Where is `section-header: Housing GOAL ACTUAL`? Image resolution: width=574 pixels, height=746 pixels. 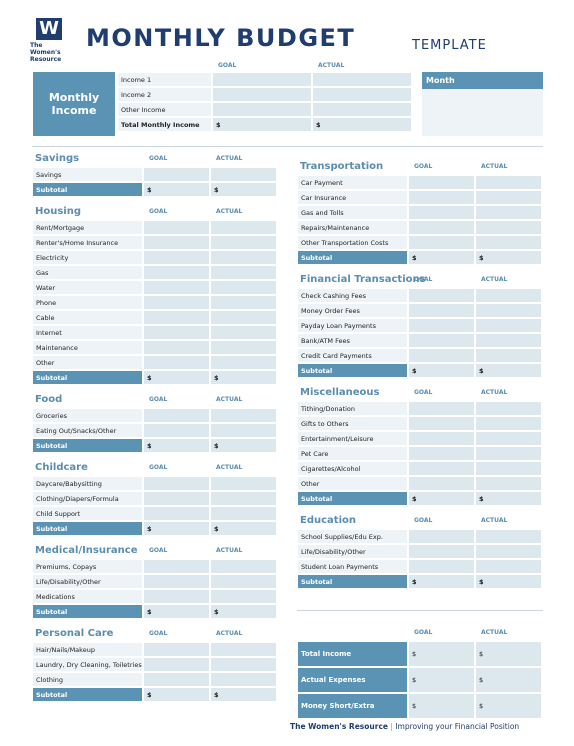 section-header: Housing GOAL ACTUAL is located at coordinates (155, 211).